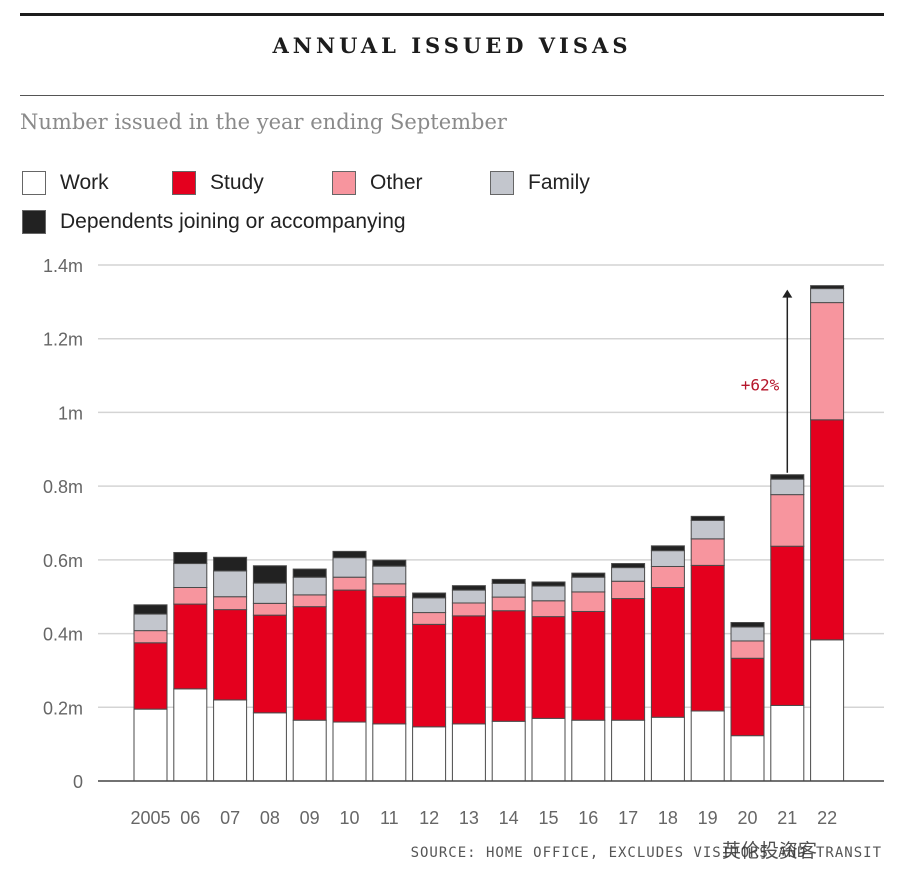 The width and height of the screenshot is (906, 889). I want to click on top-rule, so click(452, 14).